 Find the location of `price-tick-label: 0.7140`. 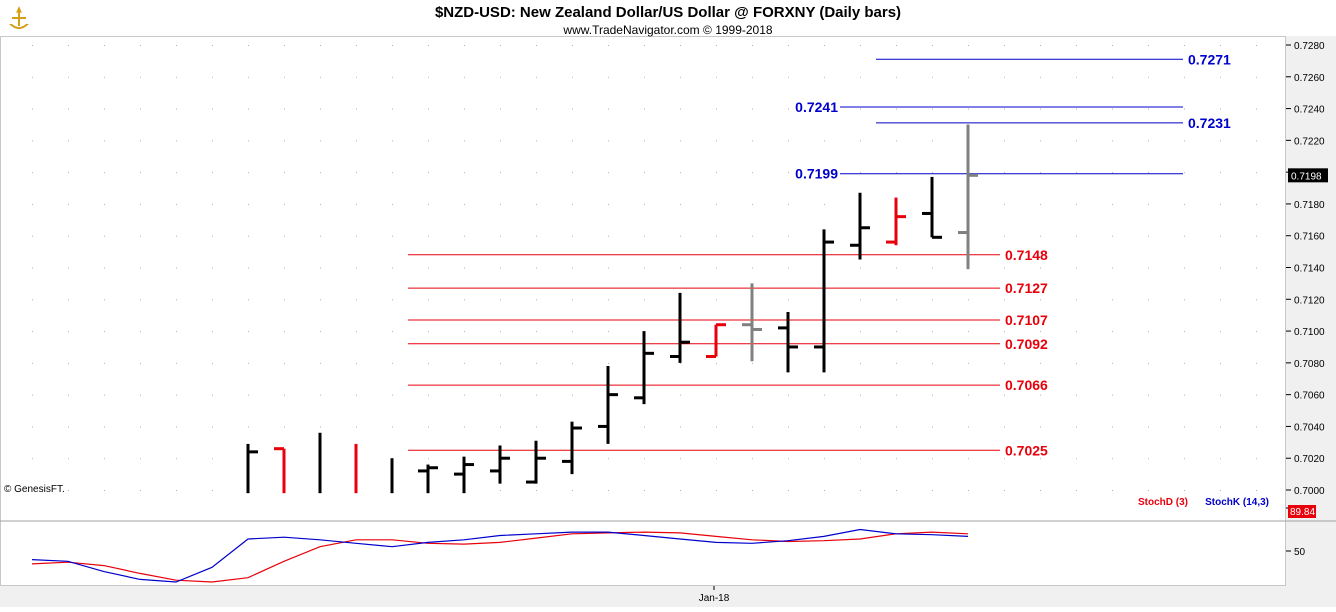

price-tick-label: 0.7140 is located at coordinates (1309, 269).